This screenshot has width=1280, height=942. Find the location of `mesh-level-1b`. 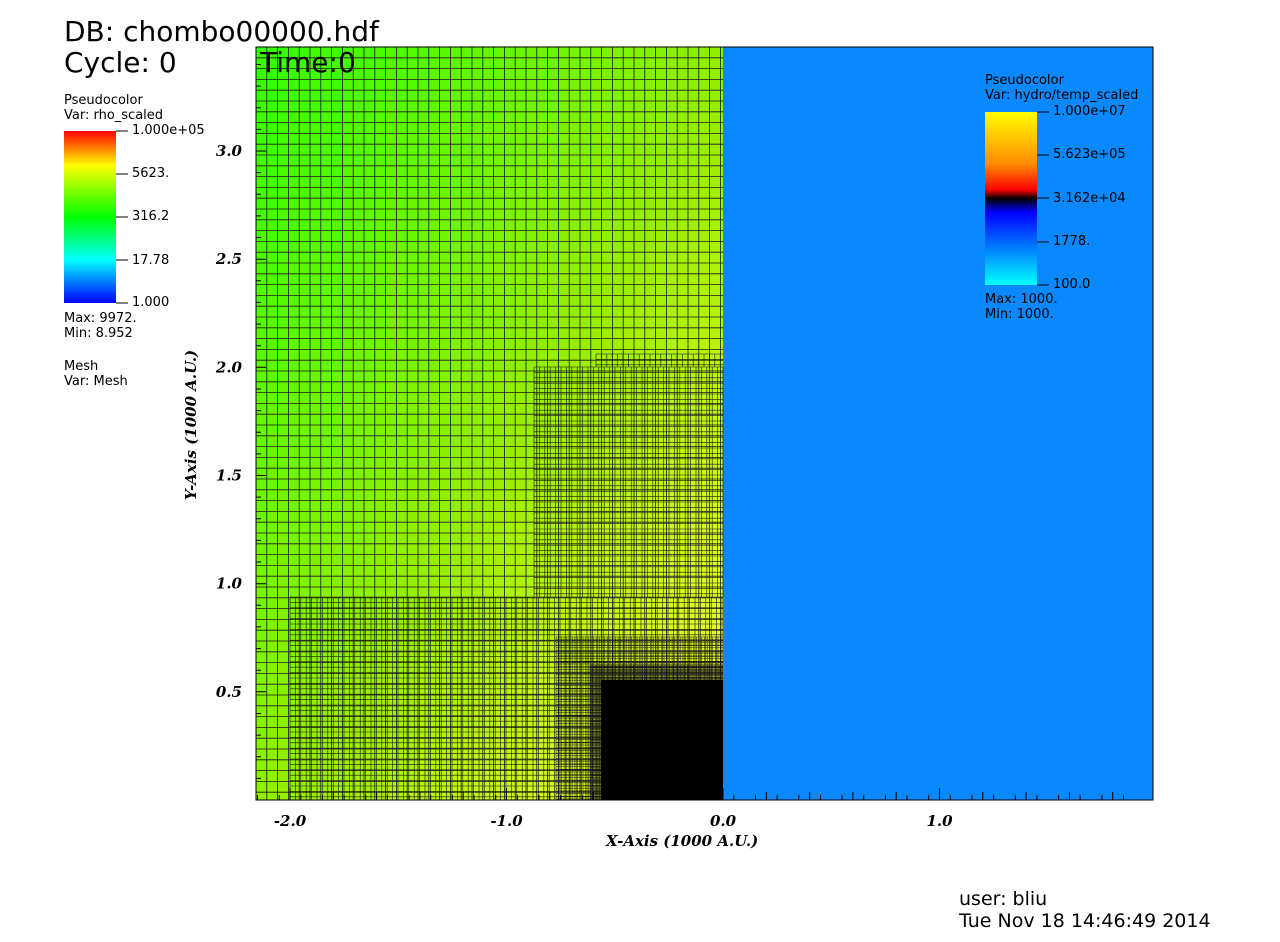

mesh-level-1b is located at coordinates (628, 481).